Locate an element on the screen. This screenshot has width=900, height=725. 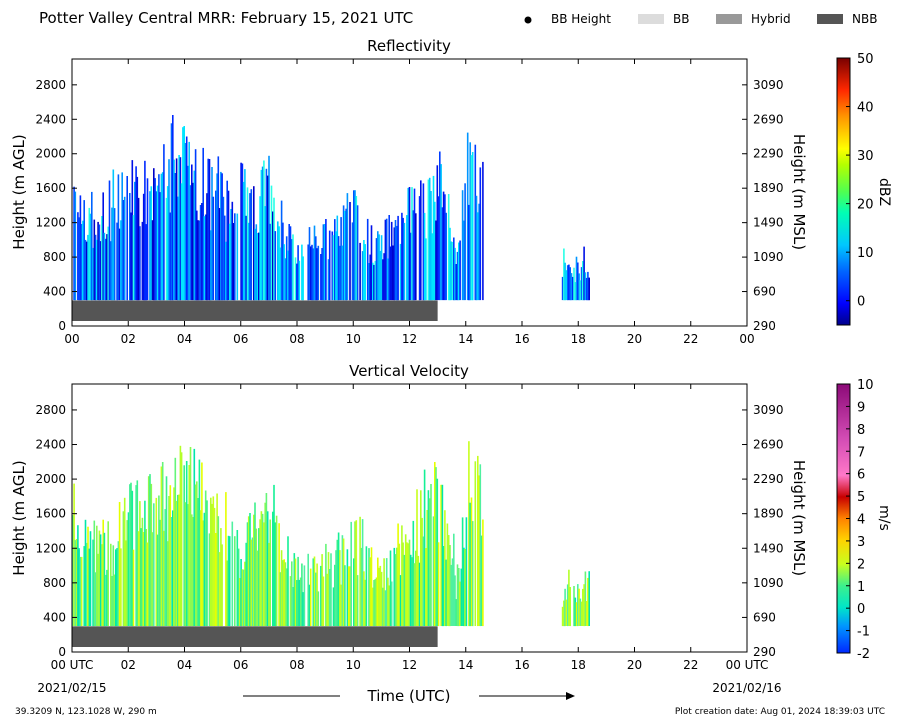
x-tick-label: 12 is located at coordinates (409, 339).